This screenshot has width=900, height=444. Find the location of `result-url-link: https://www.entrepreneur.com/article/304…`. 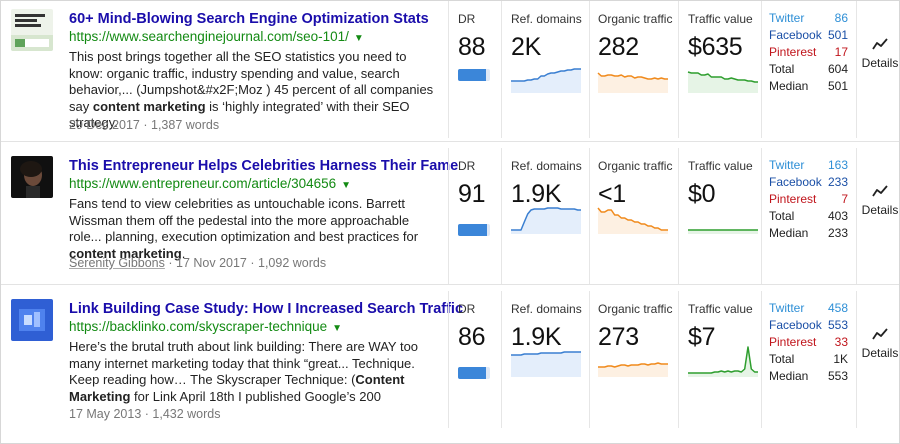

result-url-link: https://www.entrepreneur.com/article/304… is located at coordinates (210, 183).